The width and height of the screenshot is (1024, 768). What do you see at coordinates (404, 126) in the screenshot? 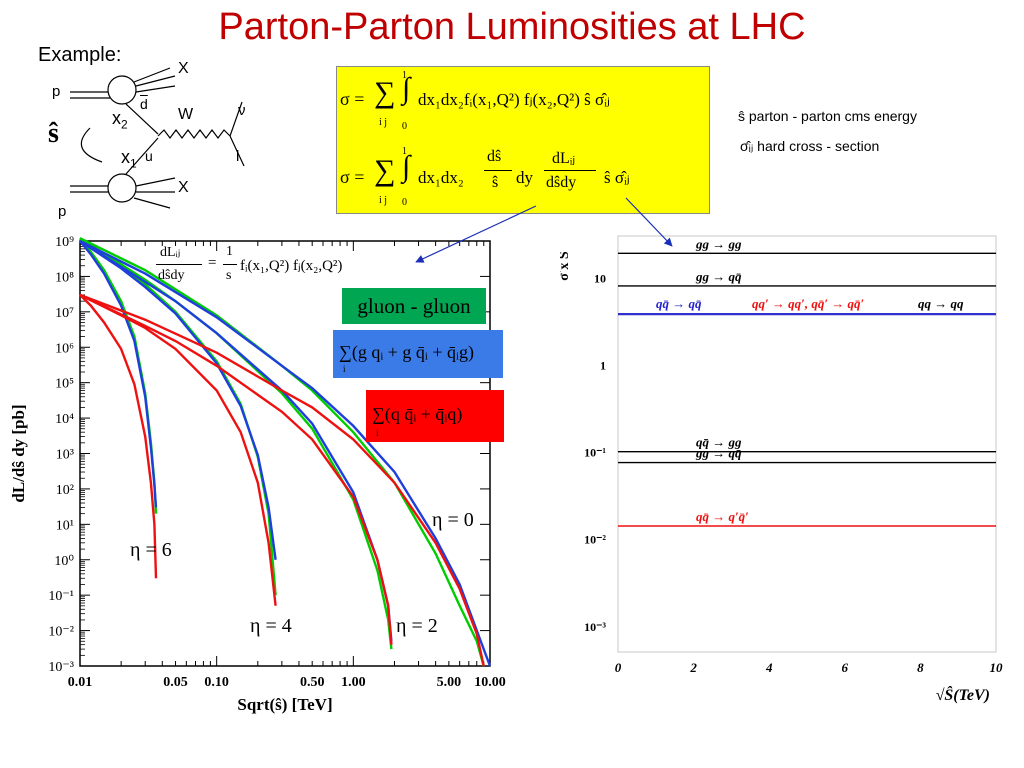
I see `formula1-int-bot: 0` at bounding box center [404, 126].